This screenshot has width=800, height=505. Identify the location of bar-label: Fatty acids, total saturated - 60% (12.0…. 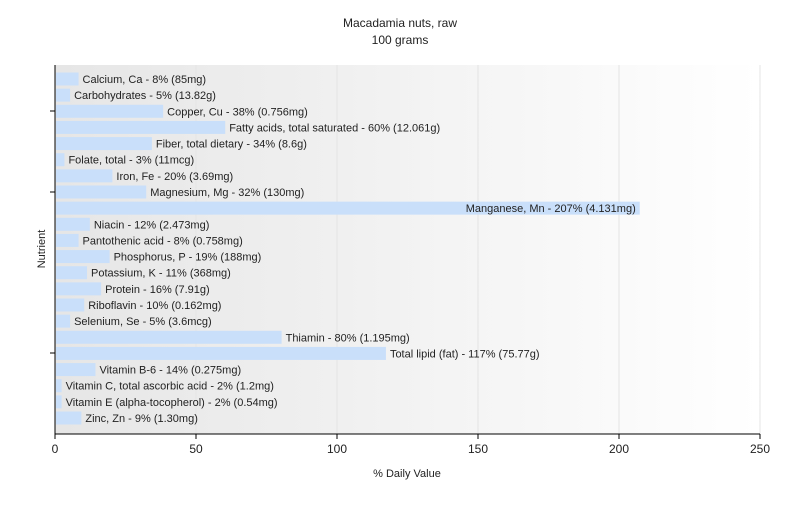
(334, 128).